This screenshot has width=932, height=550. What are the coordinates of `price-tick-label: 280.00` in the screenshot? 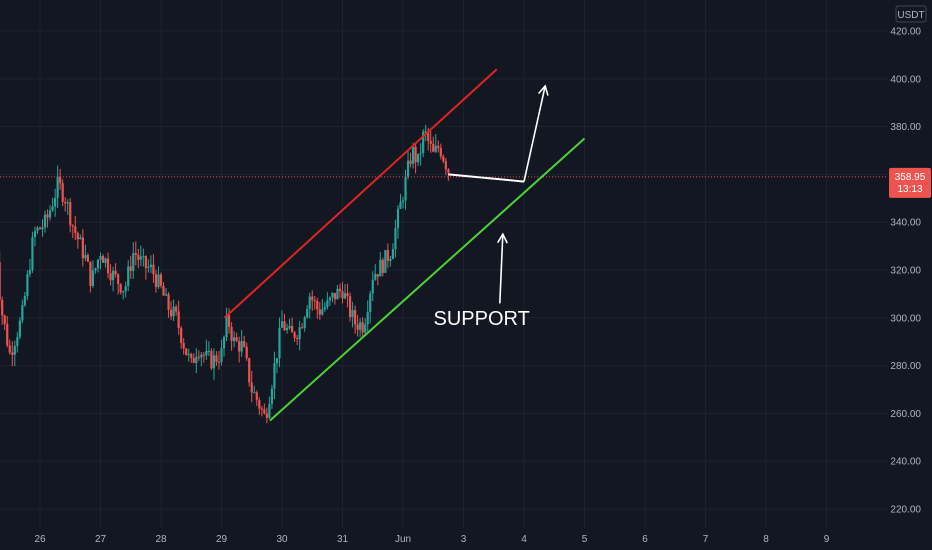 It's located at (905, 366).